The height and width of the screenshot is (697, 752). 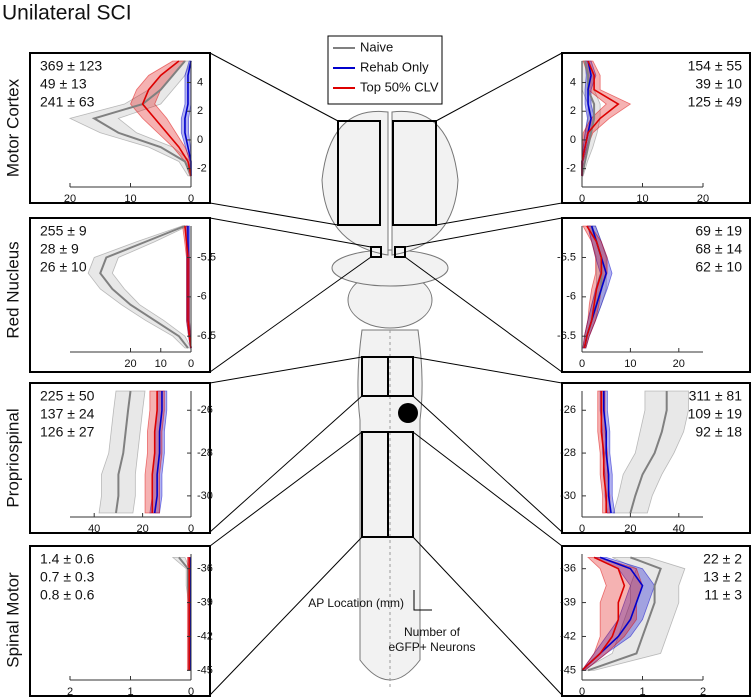 I want to click on annotation: 39 ± 10, so click(x=718, y=84).